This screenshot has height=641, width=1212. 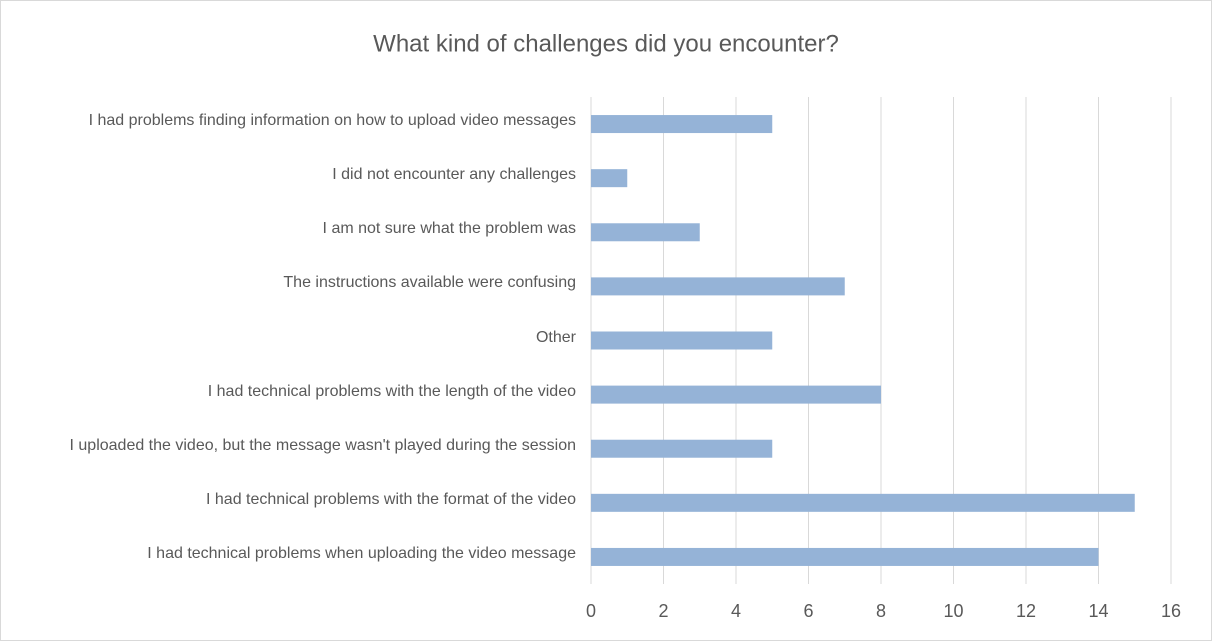 What do you see at coordinates (1026, 611) in the screenshot?
I see `x-tick-label: 12` at bounding box center [1026, 611].